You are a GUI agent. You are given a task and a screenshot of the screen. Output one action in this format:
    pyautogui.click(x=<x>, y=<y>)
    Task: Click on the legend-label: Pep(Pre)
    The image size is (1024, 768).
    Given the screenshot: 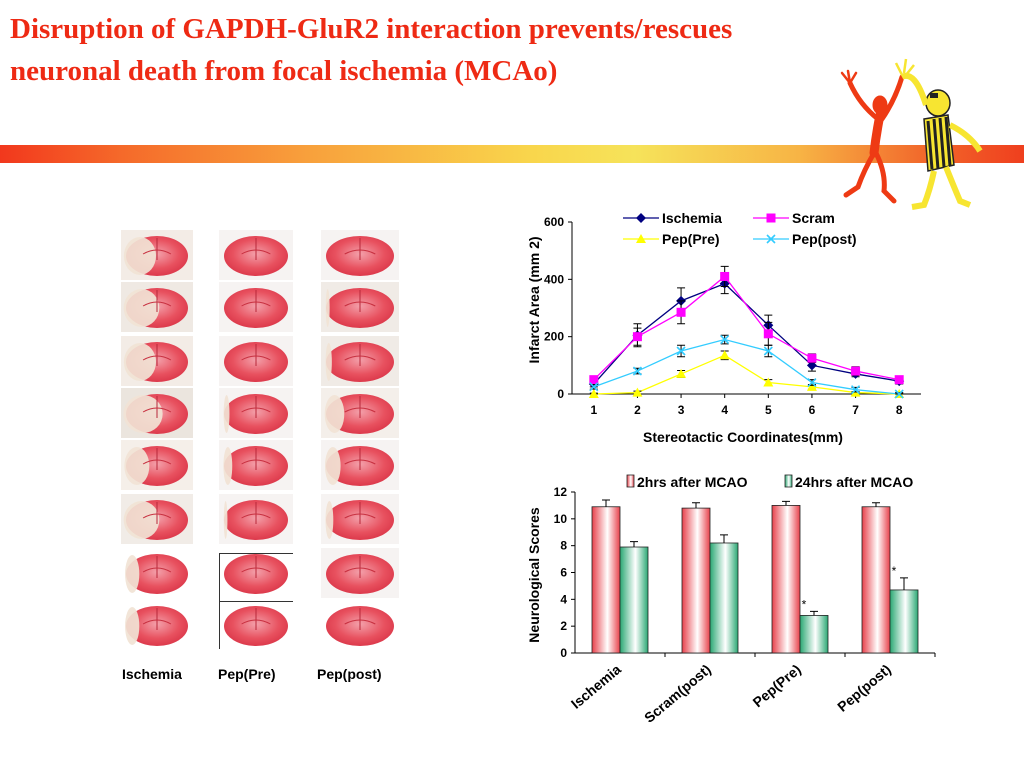 What is the action you would take?
    pyautogui.click(x=691, y=239)
    